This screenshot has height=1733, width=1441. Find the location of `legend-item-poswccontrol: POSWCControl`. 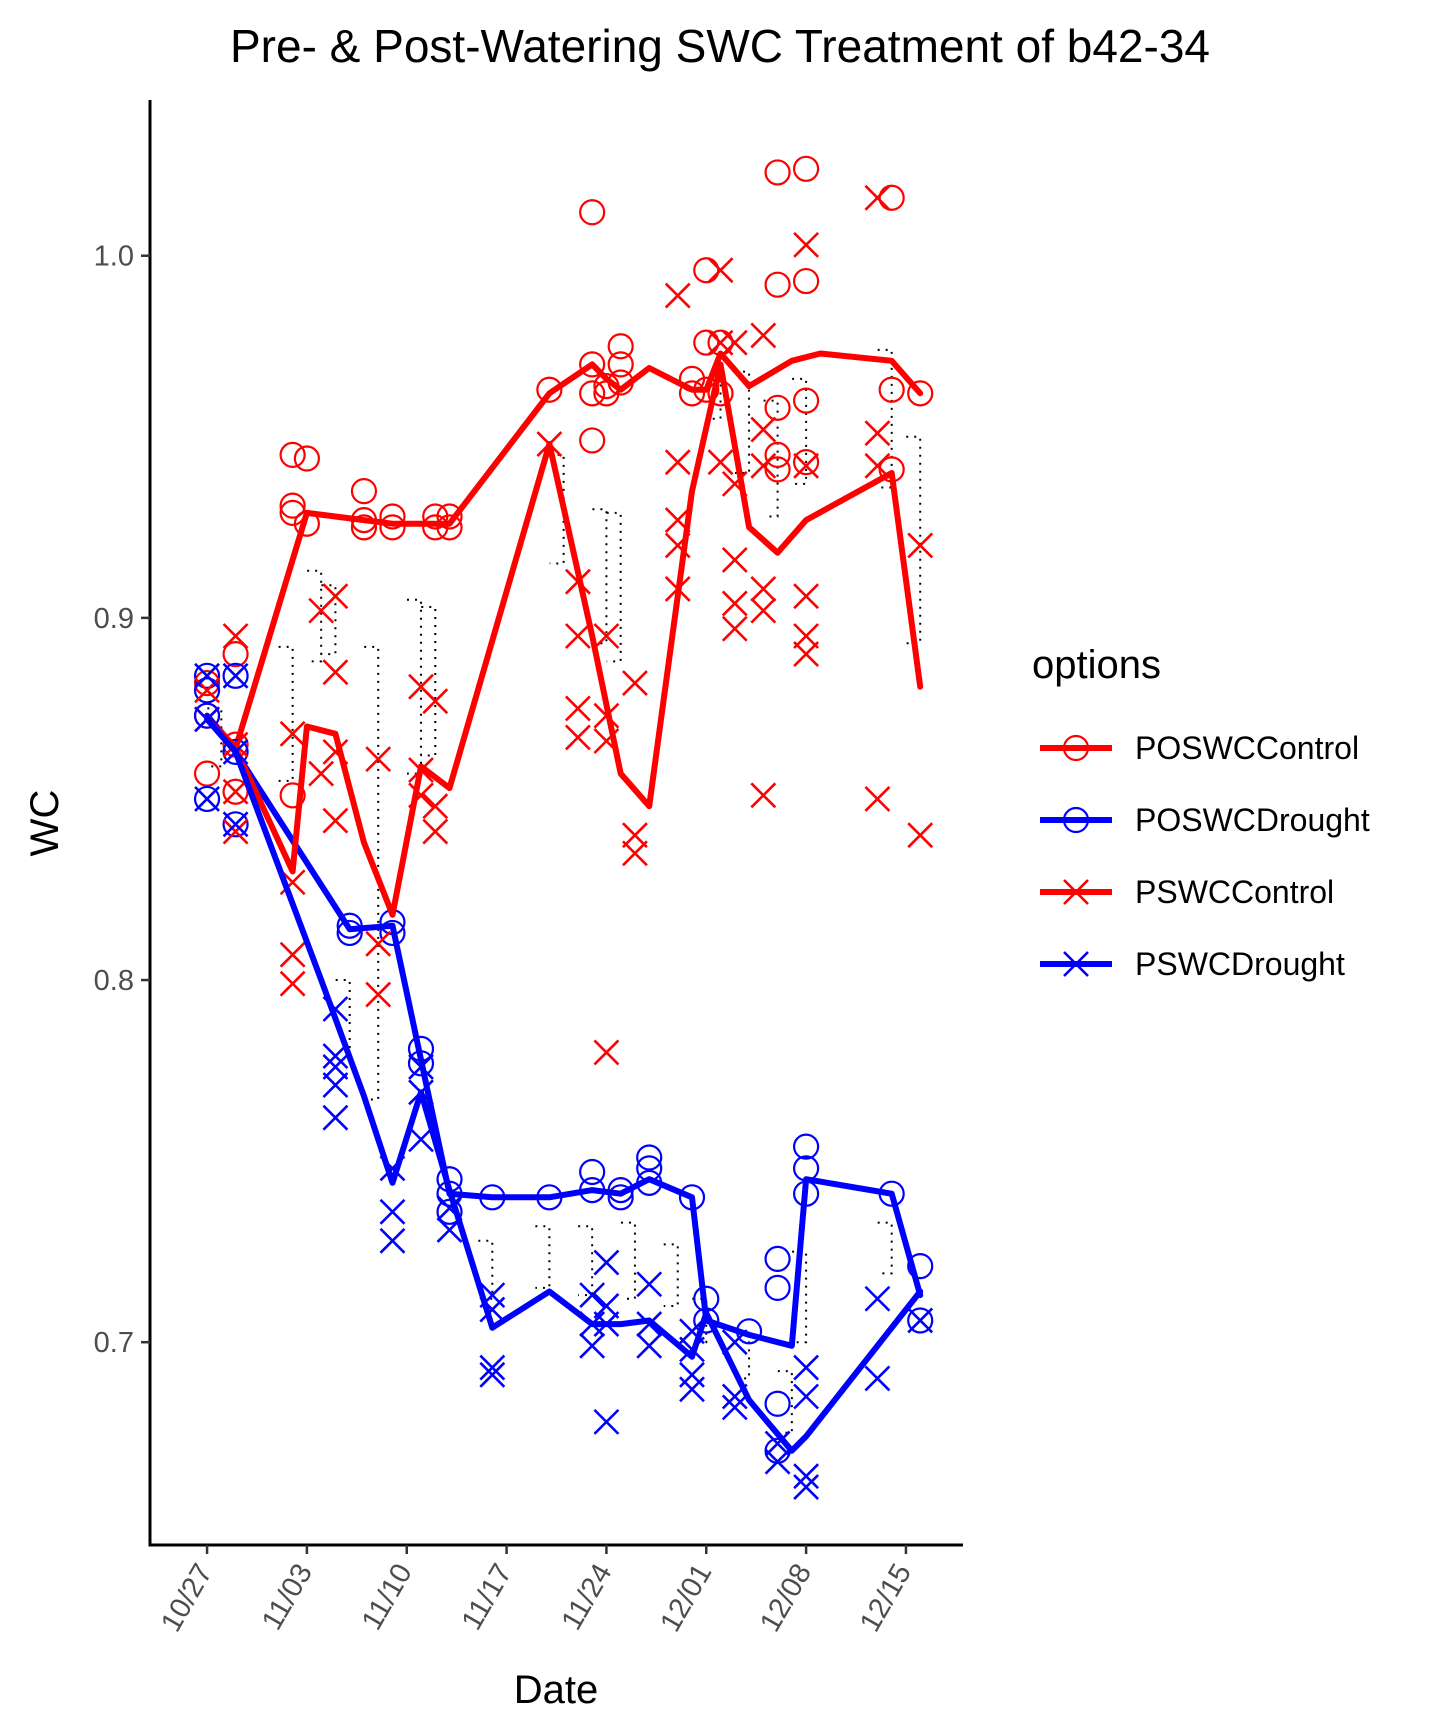

legend-item-poswccontrol: POSWCControl is located at coordinates (1199, 748).